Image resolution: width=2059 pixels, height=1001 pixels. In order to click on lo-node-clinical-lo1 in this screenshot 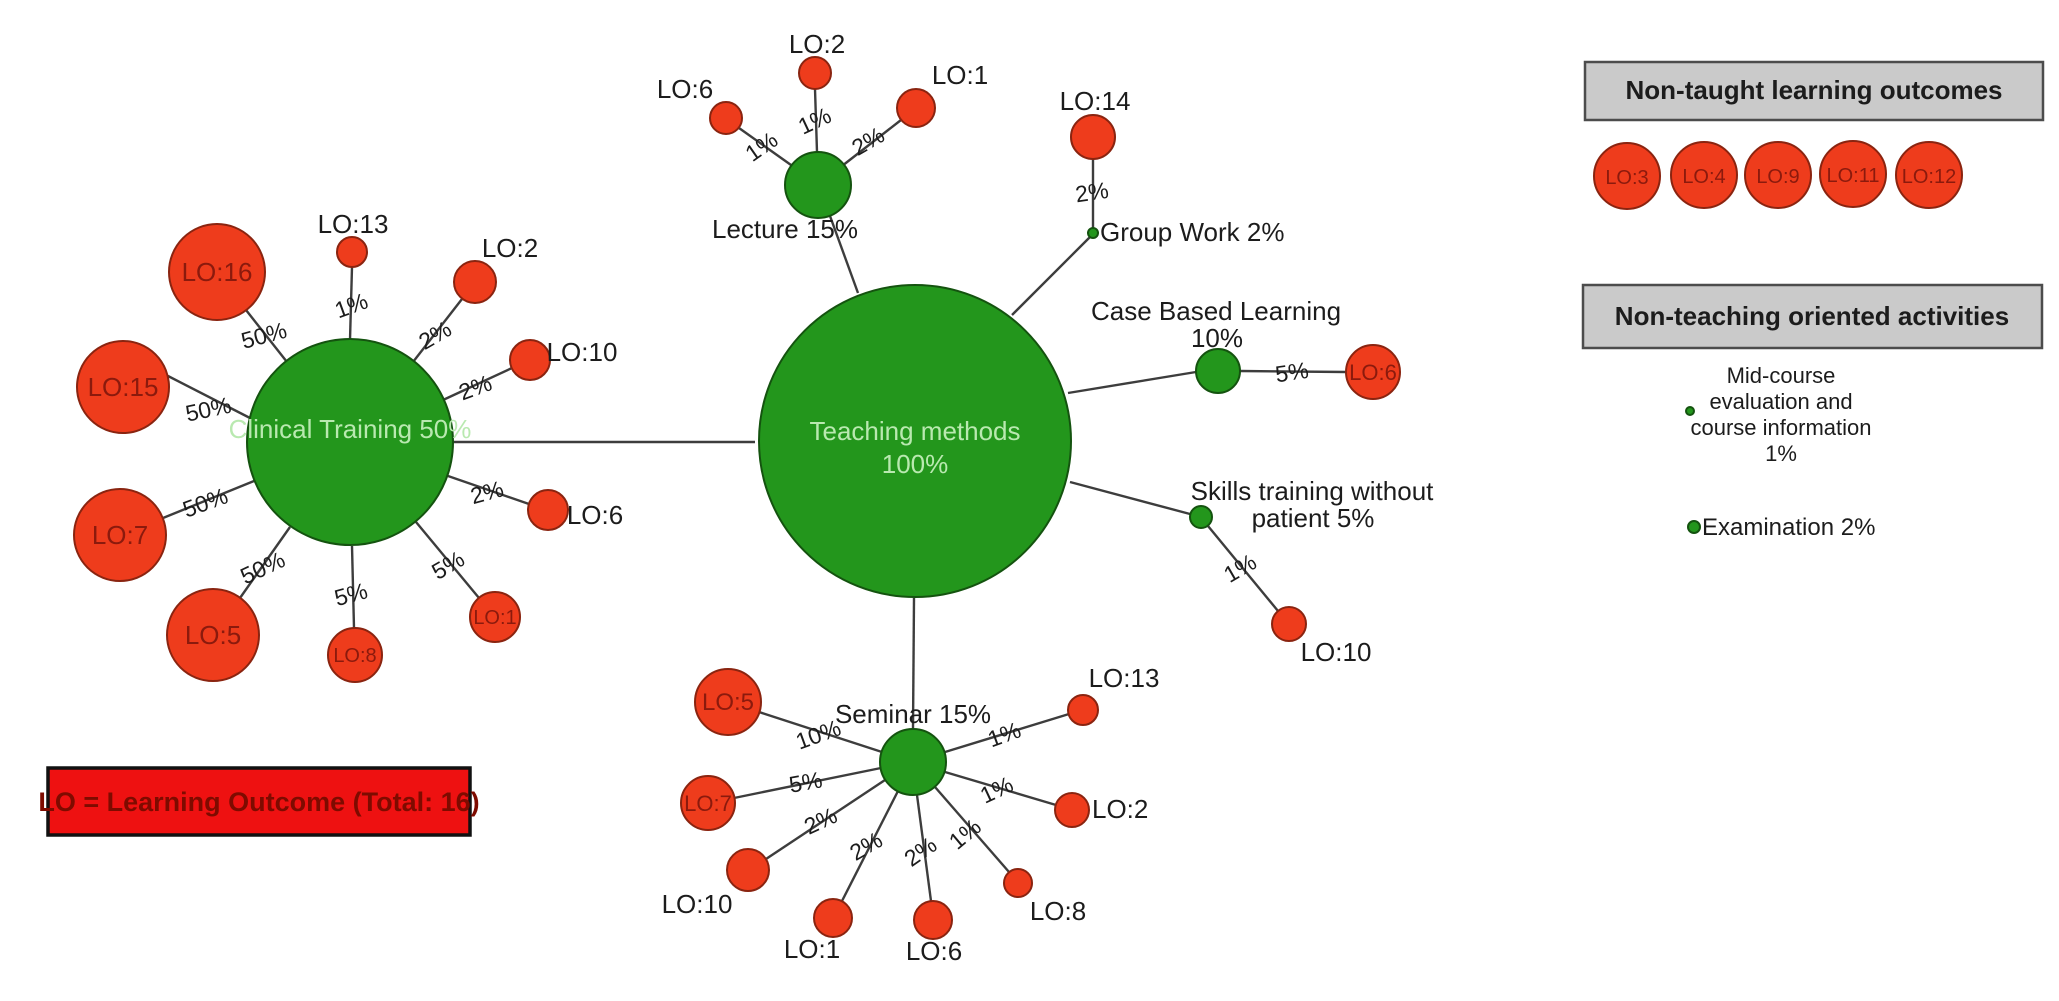, I will do `click(495, 617)`.